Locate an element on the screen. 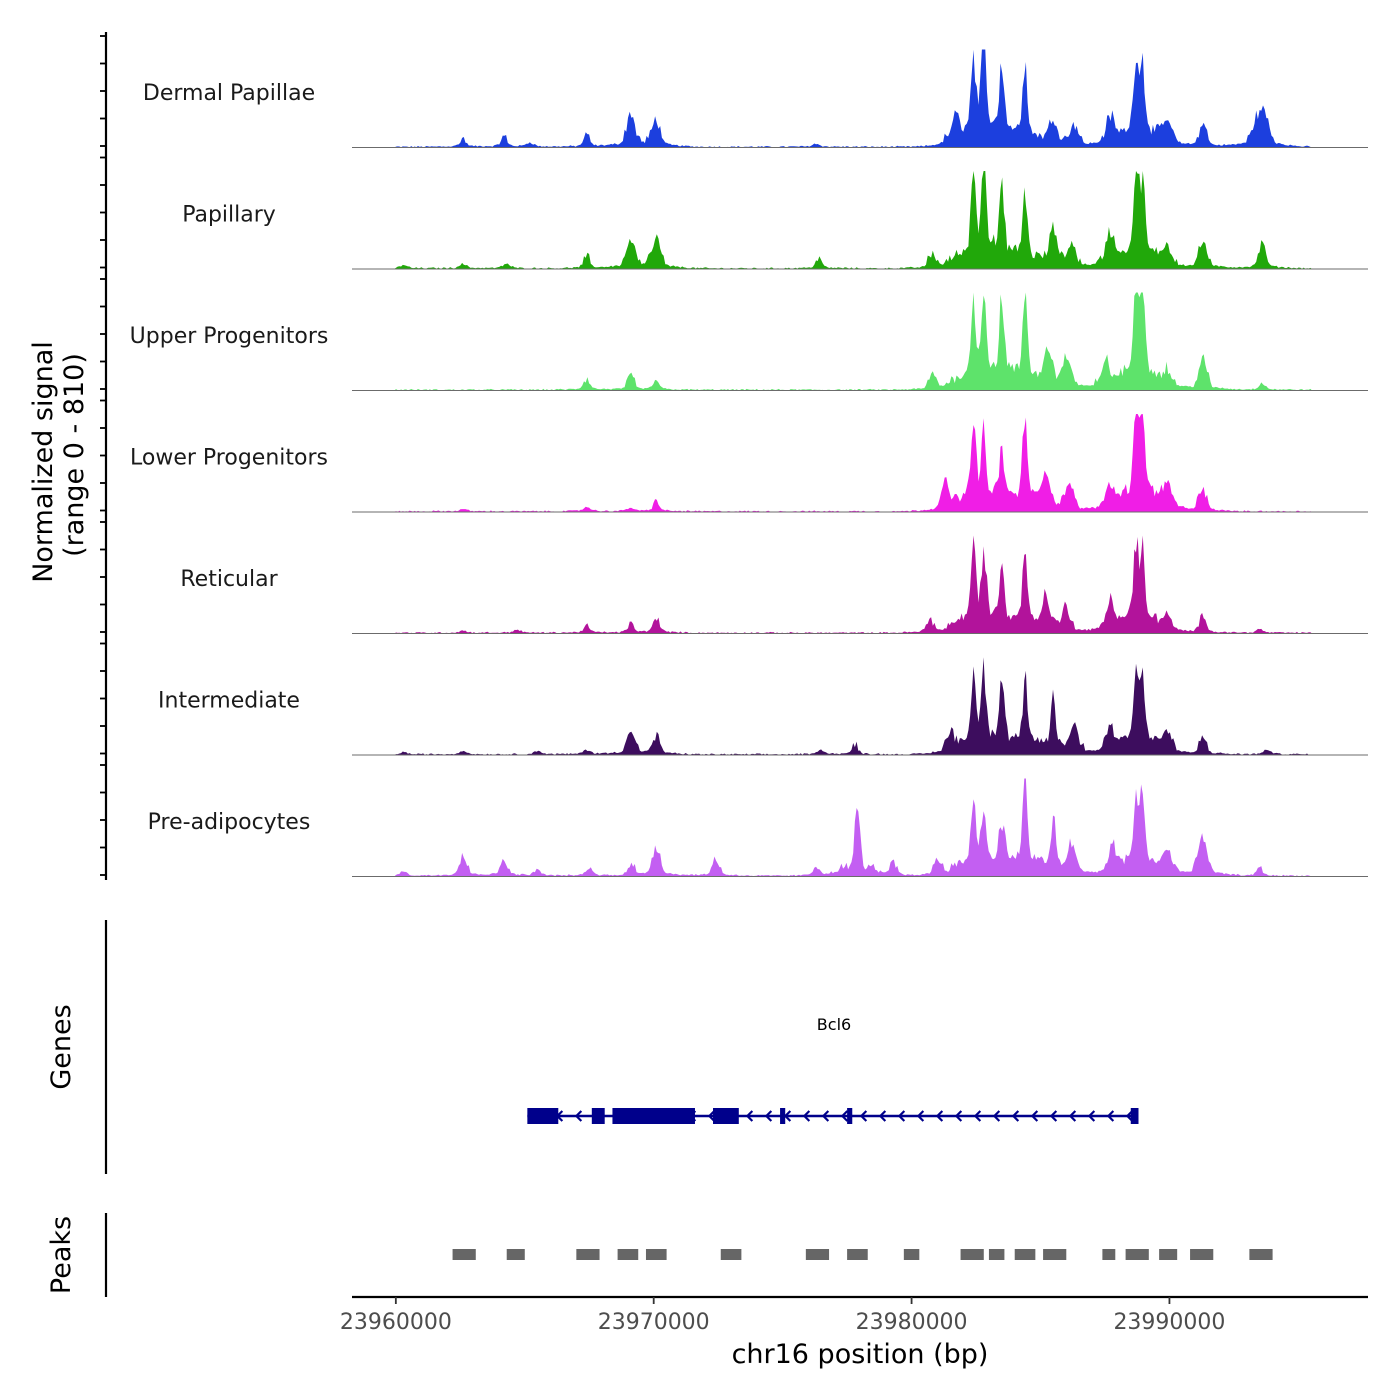 The image size is (1400, 1400). track-5: Intermediate is located at coordinates (763, 706).